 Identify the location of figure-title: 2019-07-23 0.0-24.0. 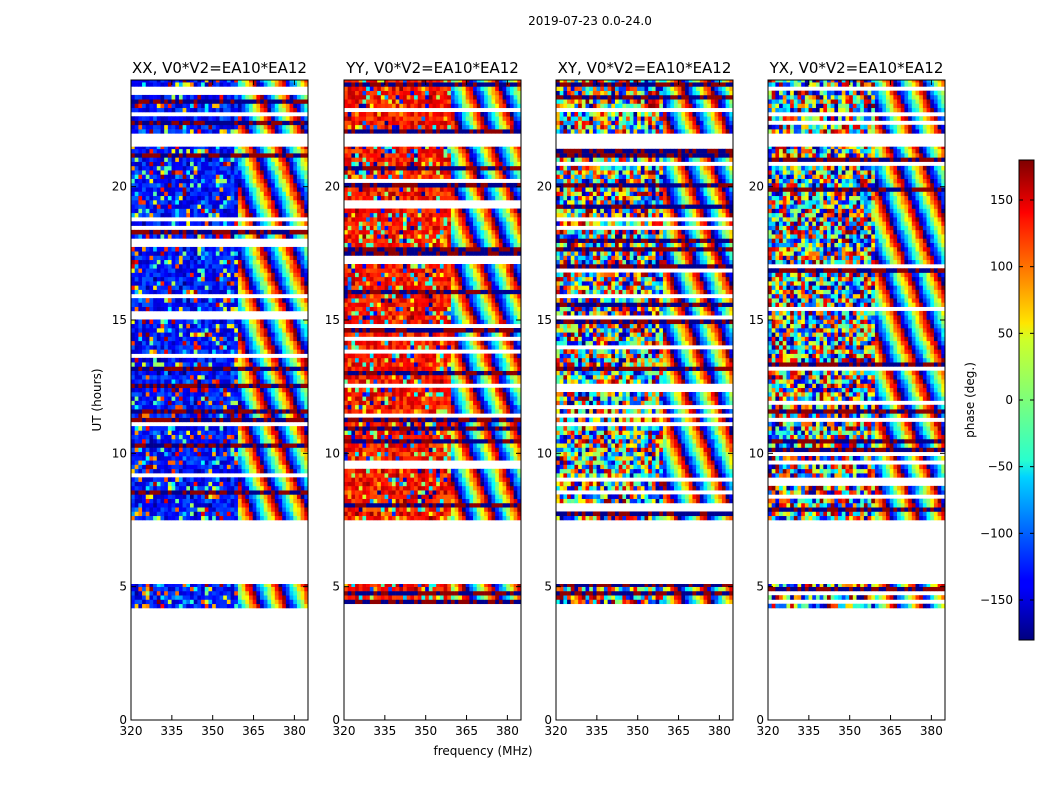
(590, 21).